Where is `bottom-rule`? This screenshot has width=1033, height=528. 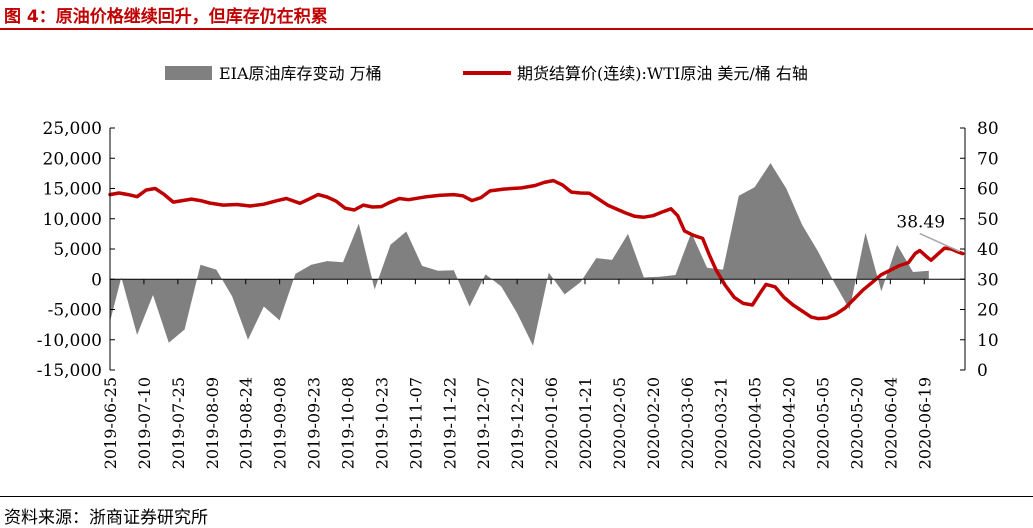 bottom-rule is located at coordinates (516, 496).